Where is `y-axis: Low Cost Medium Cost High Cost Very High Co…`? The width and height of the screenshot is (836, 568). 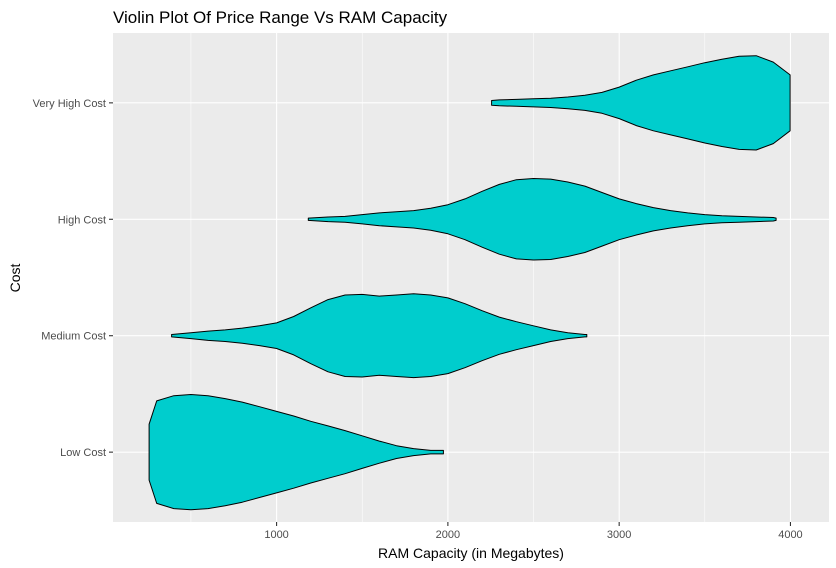 y-axis: Low Cost Medium Cost High Cost Very High Co… is located at coordinates (73, 278).